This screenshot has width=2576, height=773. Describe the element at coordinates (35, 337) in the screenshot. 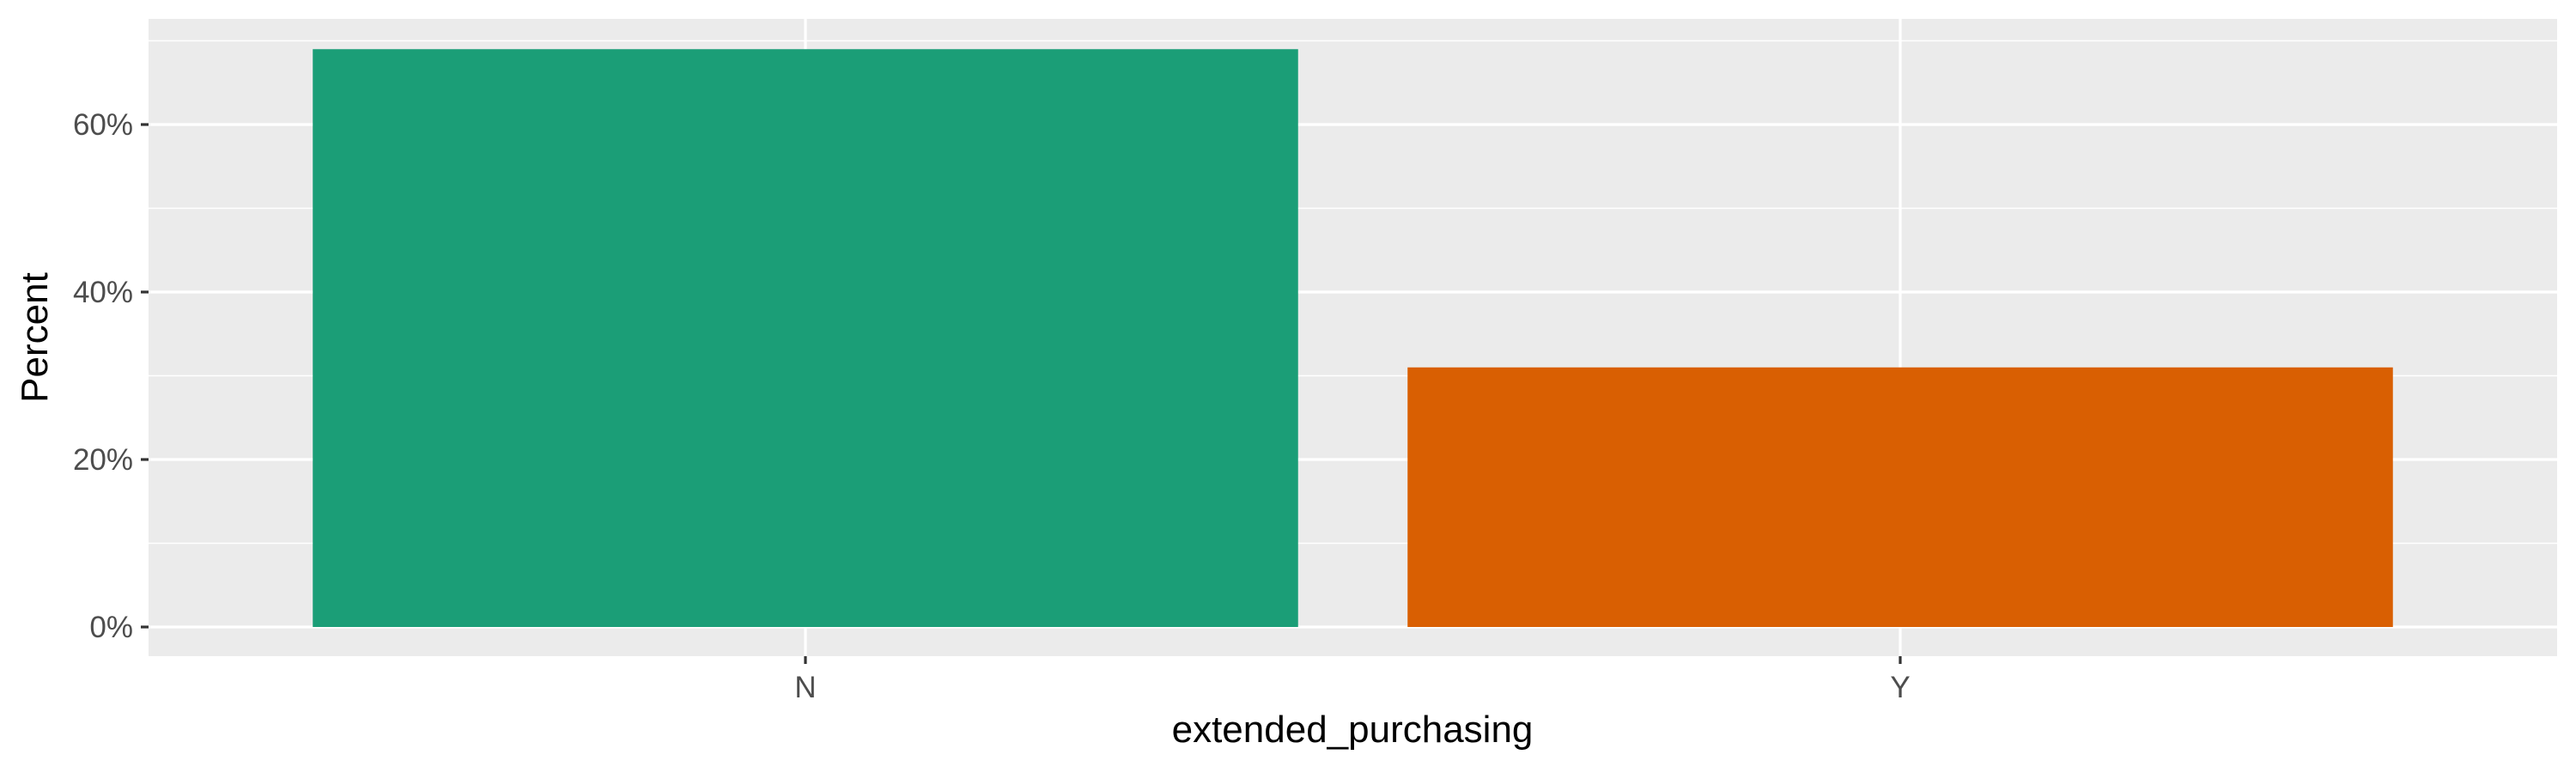

I see `y-axis-title: Percent` at that location.